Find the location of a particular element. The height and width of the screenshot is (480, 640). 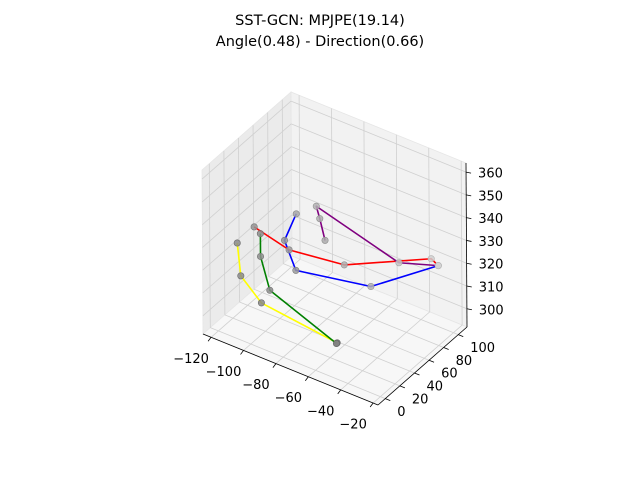

x-axis-line is located at coordinates (290, 369).